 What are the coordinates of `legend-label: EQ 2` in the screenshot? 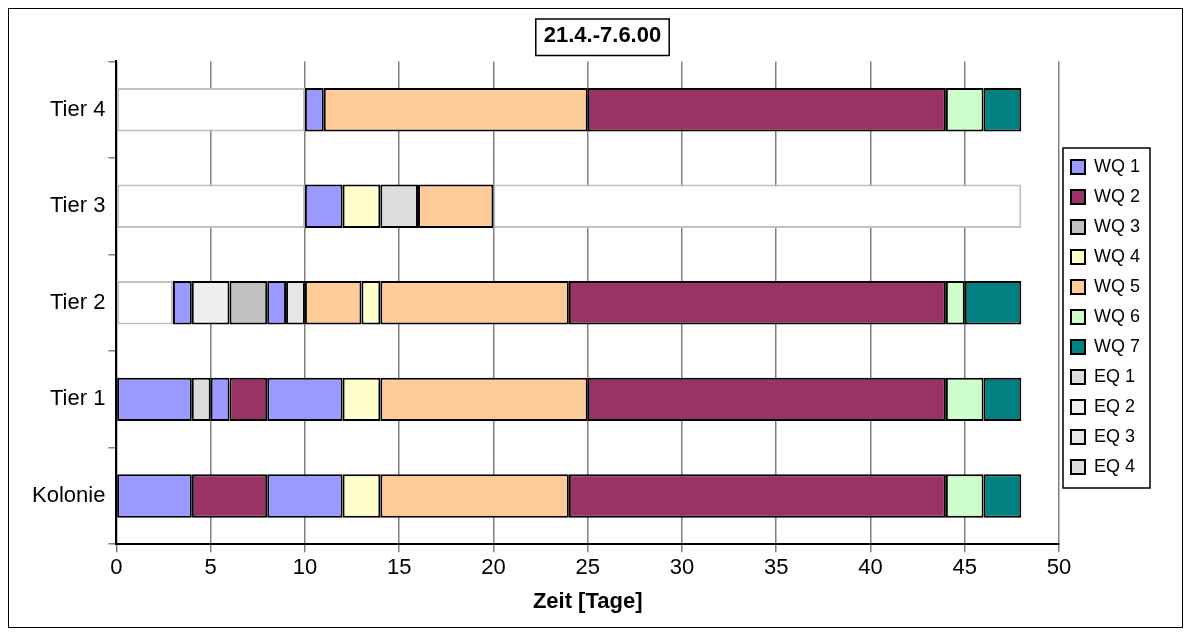 It's located at (1115, 405).